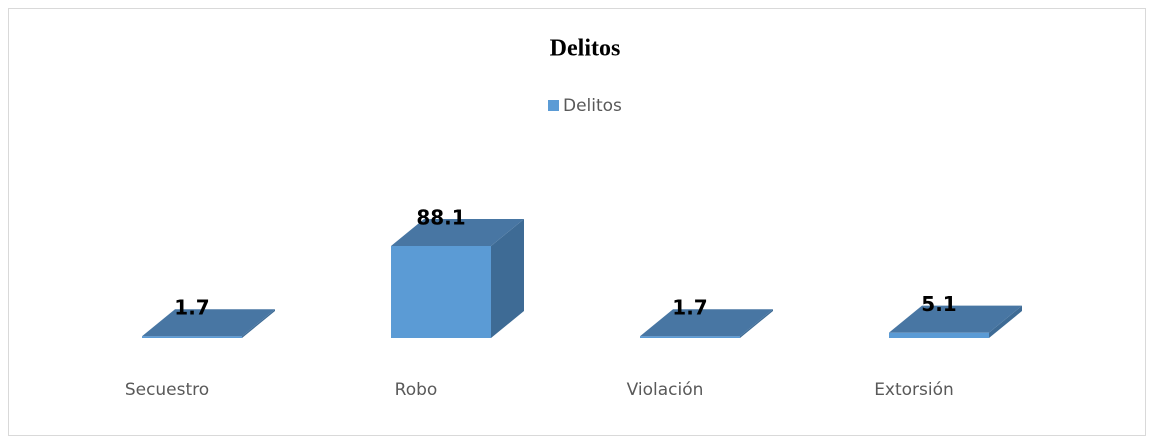  Describe the element at coordinates (440, 218) in the screenshot. I see `data-label: 88.1` at that location.